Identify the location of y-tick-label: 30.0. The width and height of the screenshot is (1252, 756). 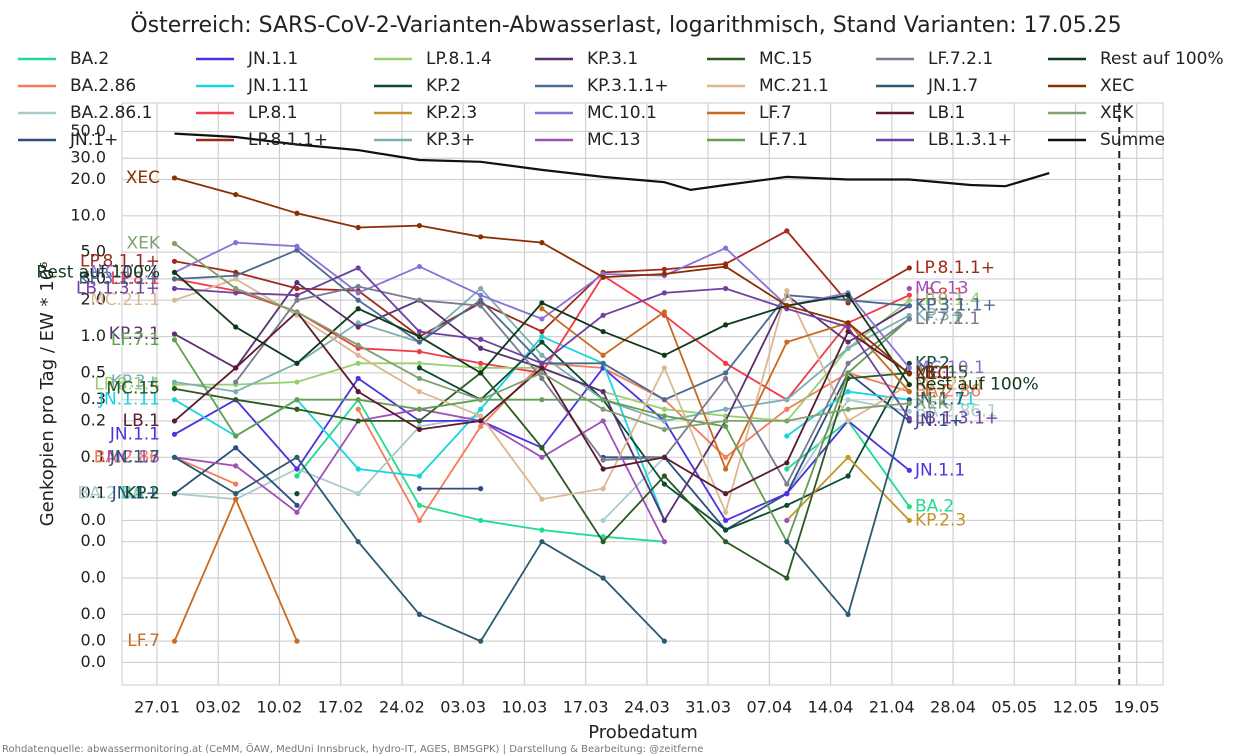
(88, 157).